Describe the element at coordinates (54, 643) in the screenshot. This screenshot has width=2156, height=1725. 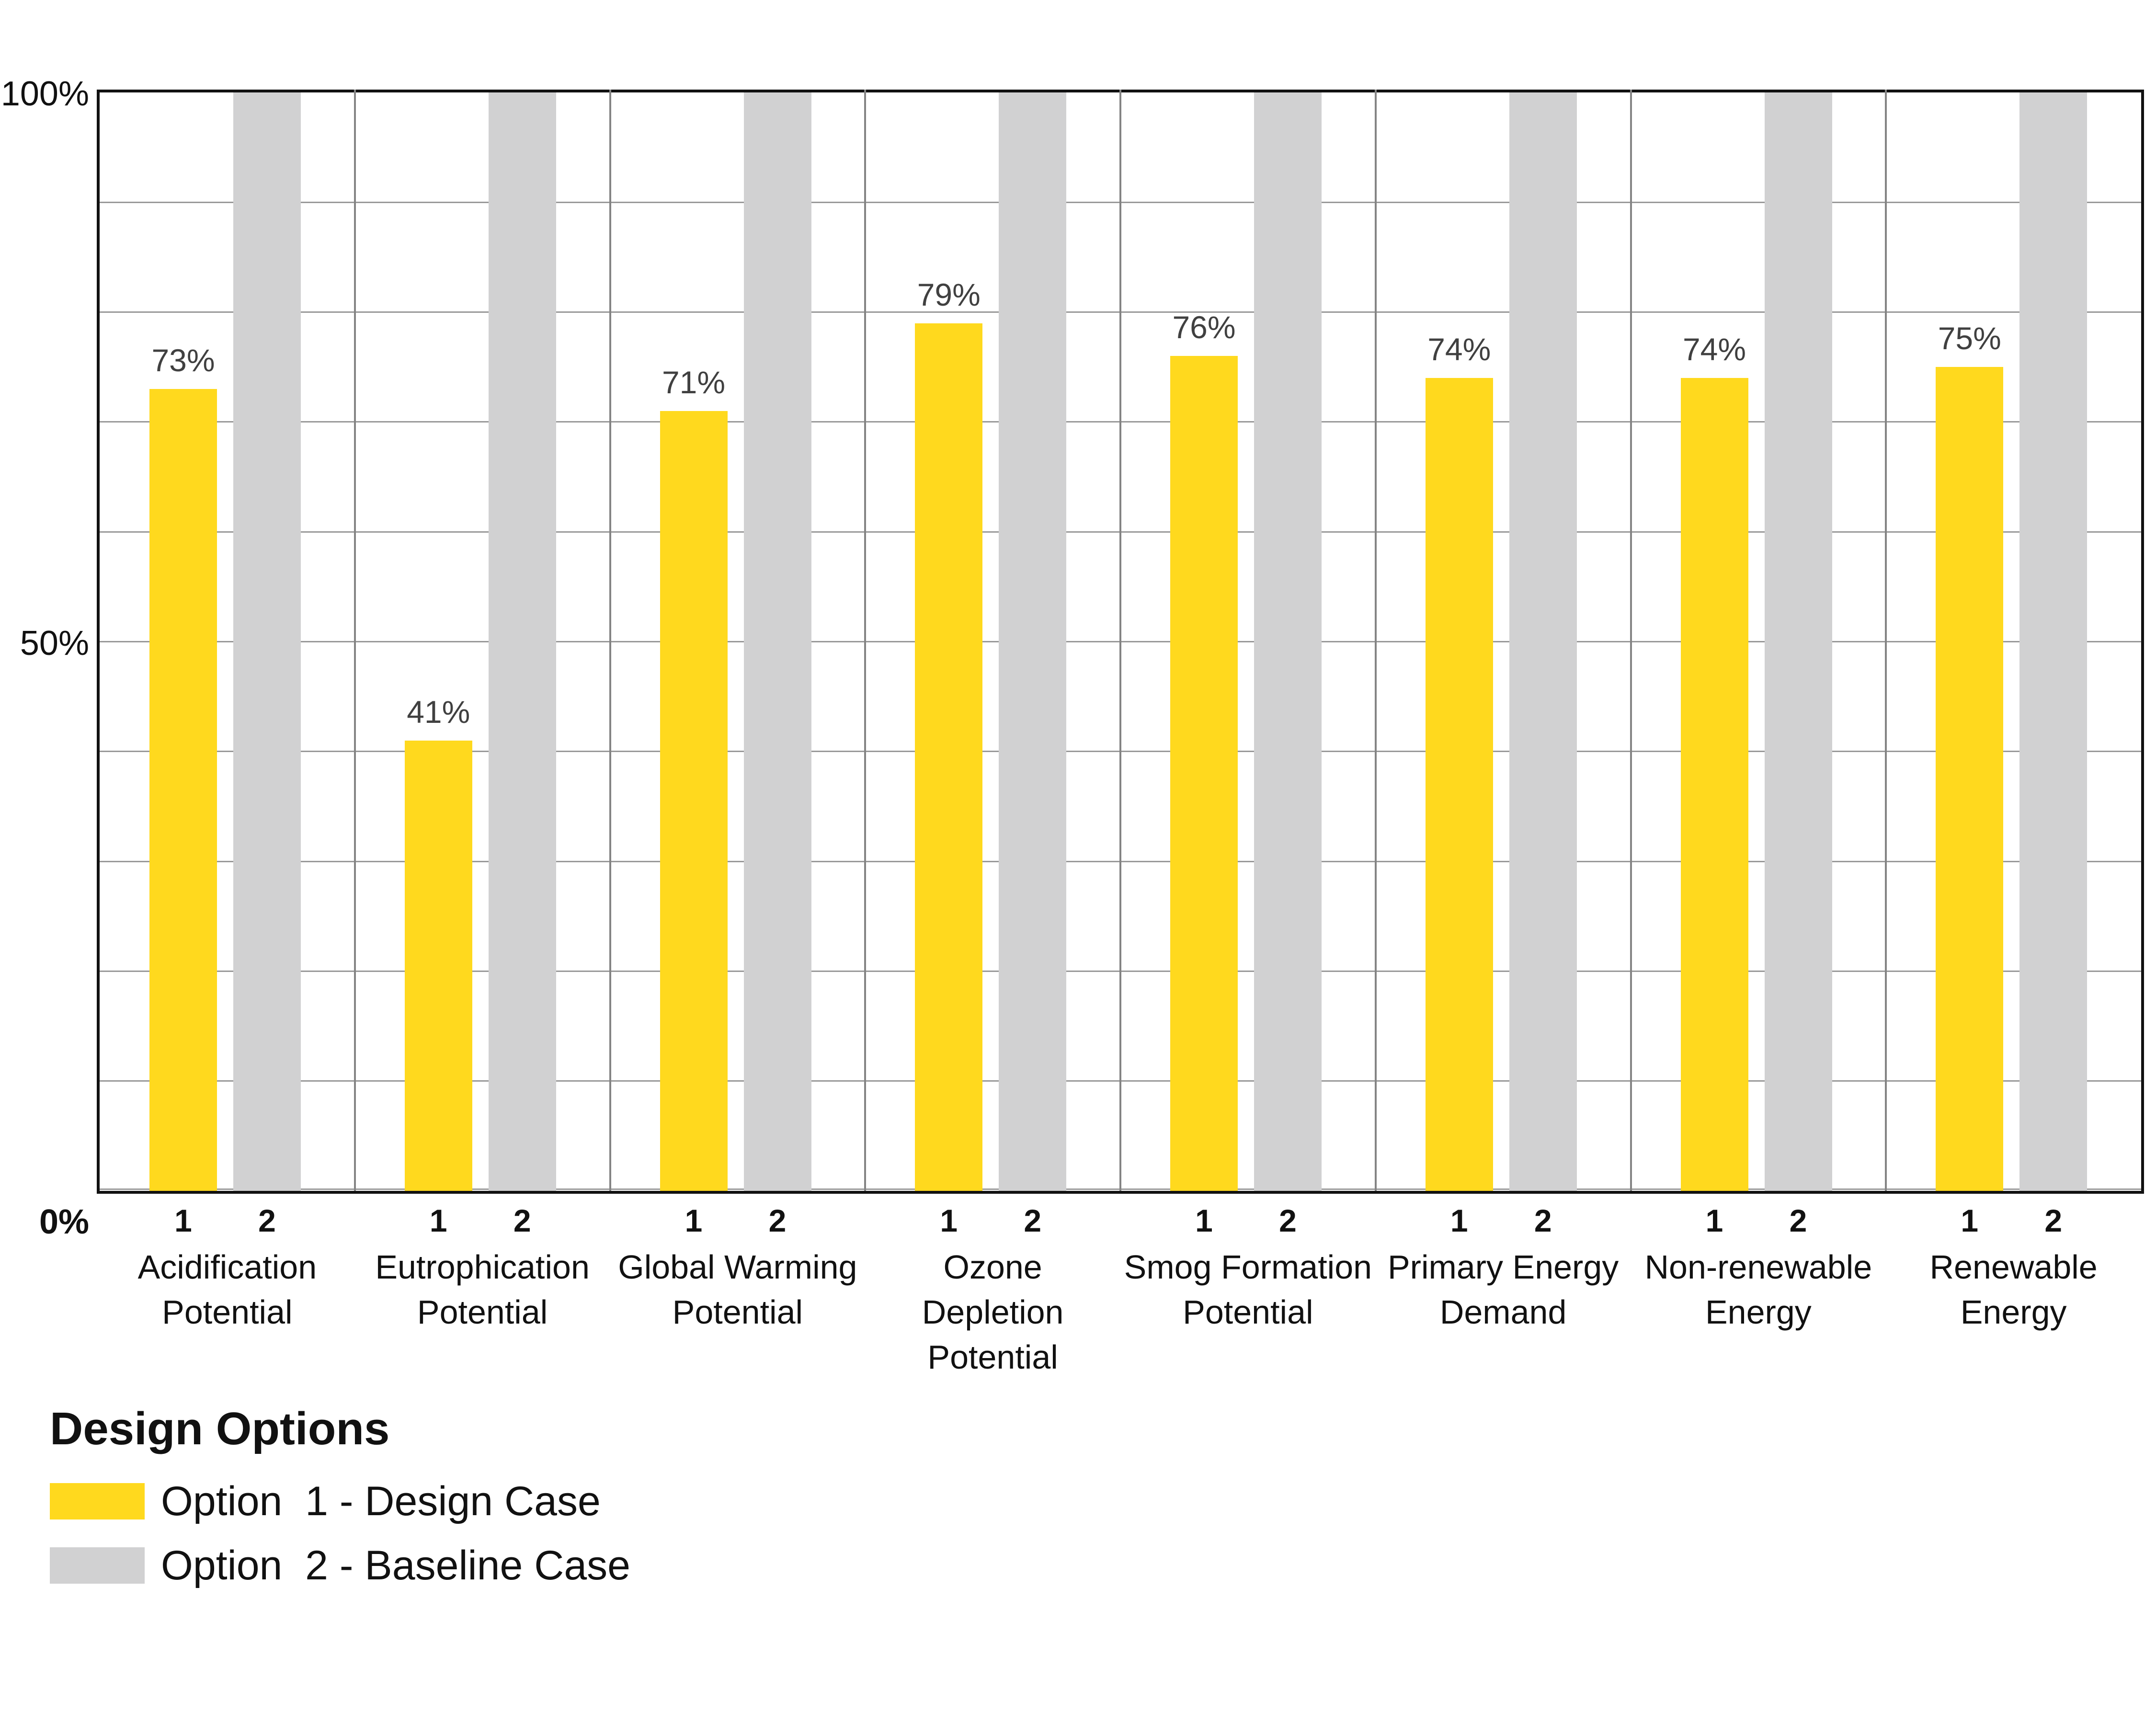
I see `y-axis-tick-label: 50%` at that location.